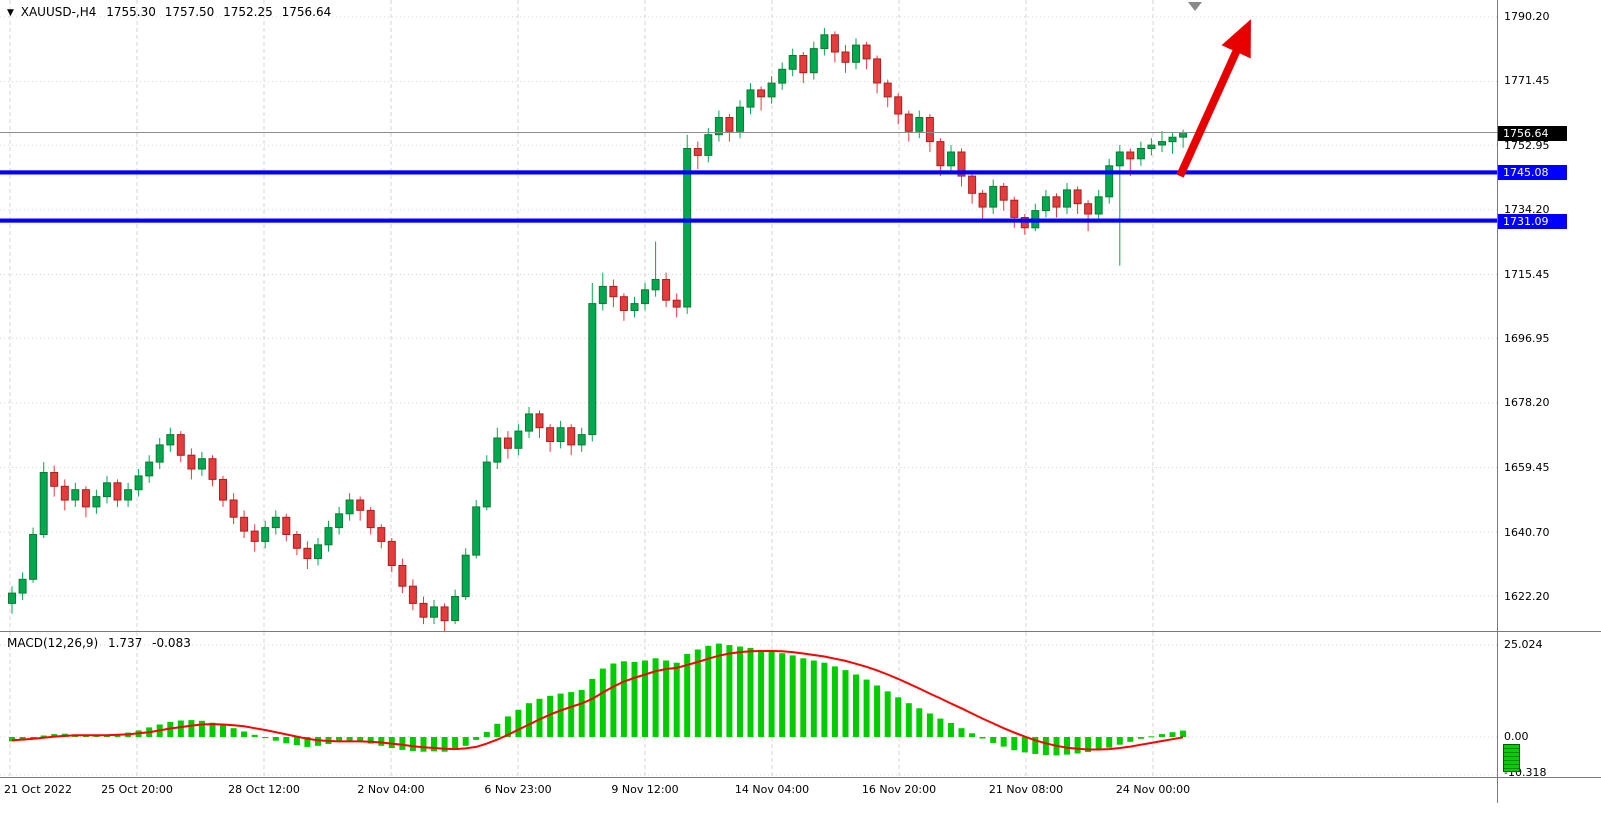 This screenshot has height=825, width=1601. What do you see at coordinates (1213, 98) in the screenshot?
I see `trend-arrow` at bounding box center [1213, 98].